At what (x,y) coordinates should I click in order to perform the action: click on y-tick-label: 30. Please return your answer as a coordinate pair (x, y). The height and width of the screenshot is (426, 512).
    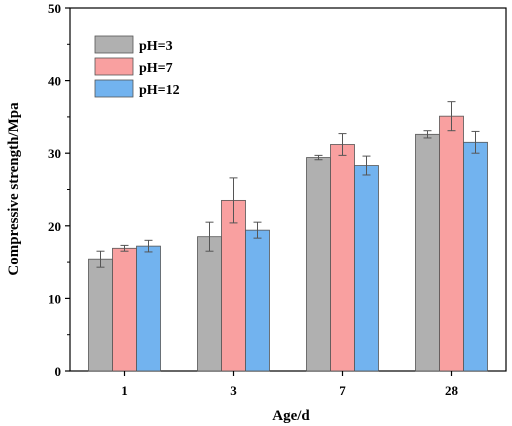
    Looking at the image, I should click on (54, 153).